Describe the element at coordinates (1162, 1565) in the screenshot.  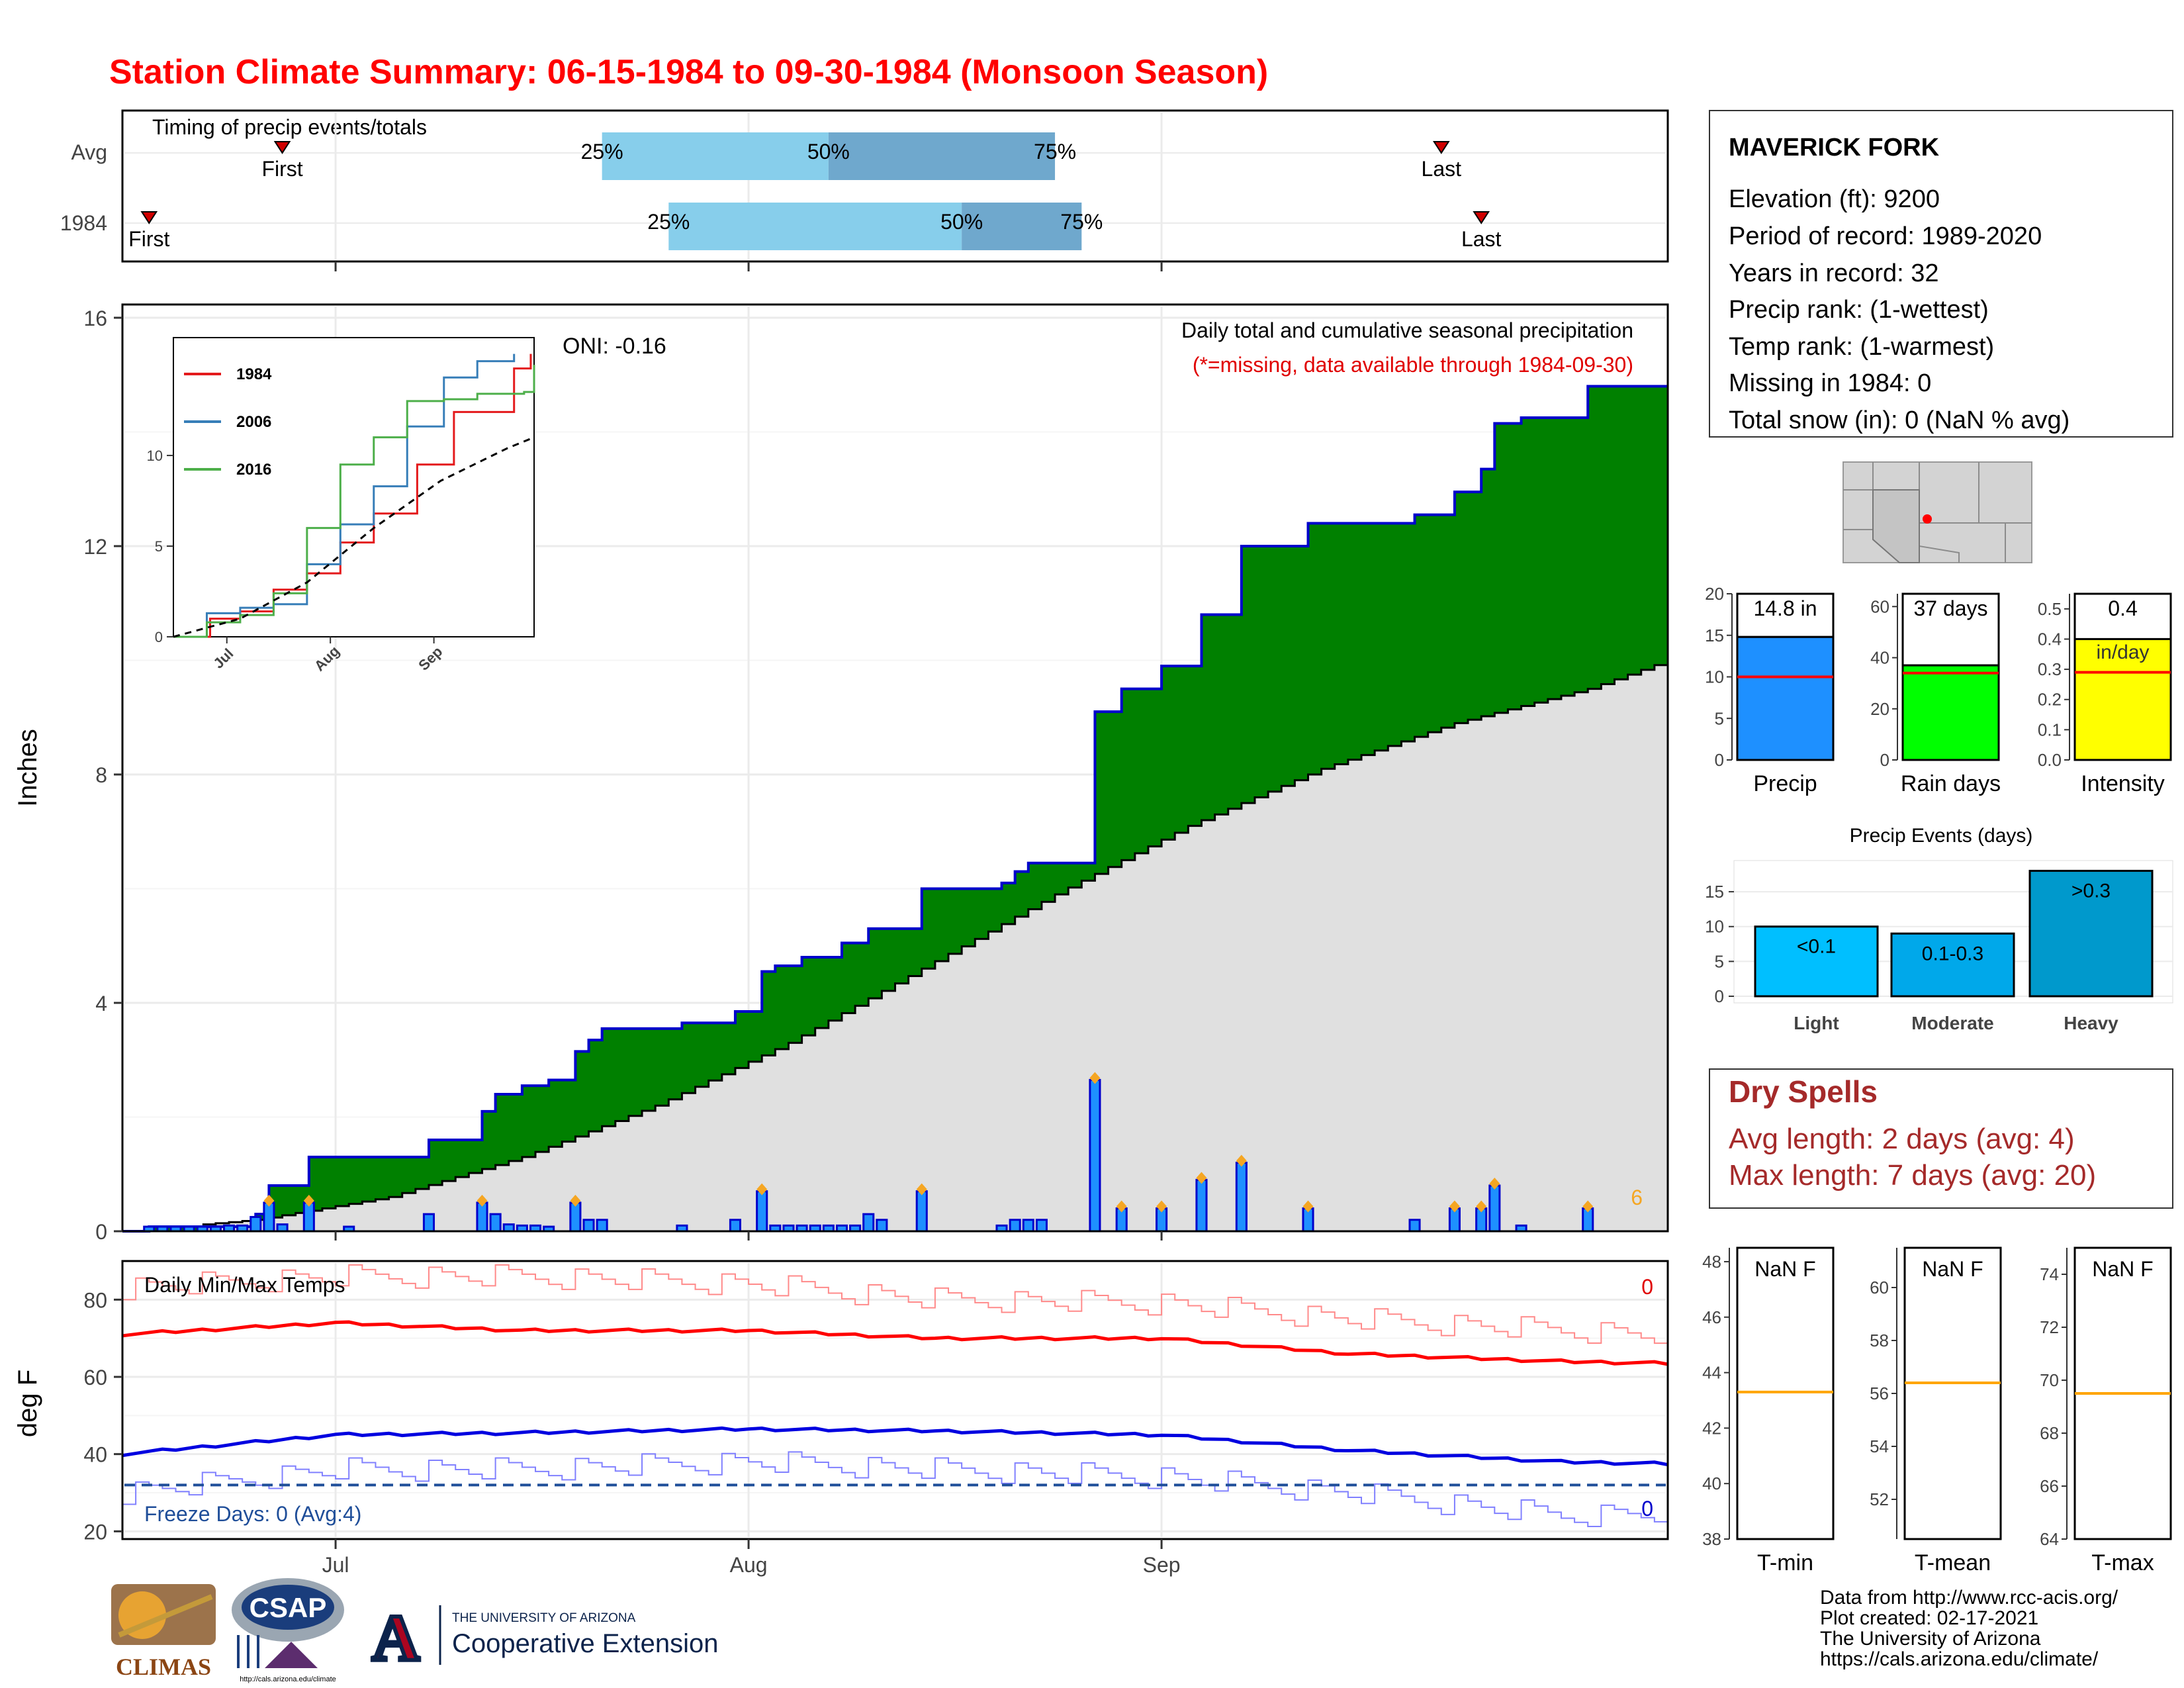
I see `temp-x-tick-label: Sep` at that location.